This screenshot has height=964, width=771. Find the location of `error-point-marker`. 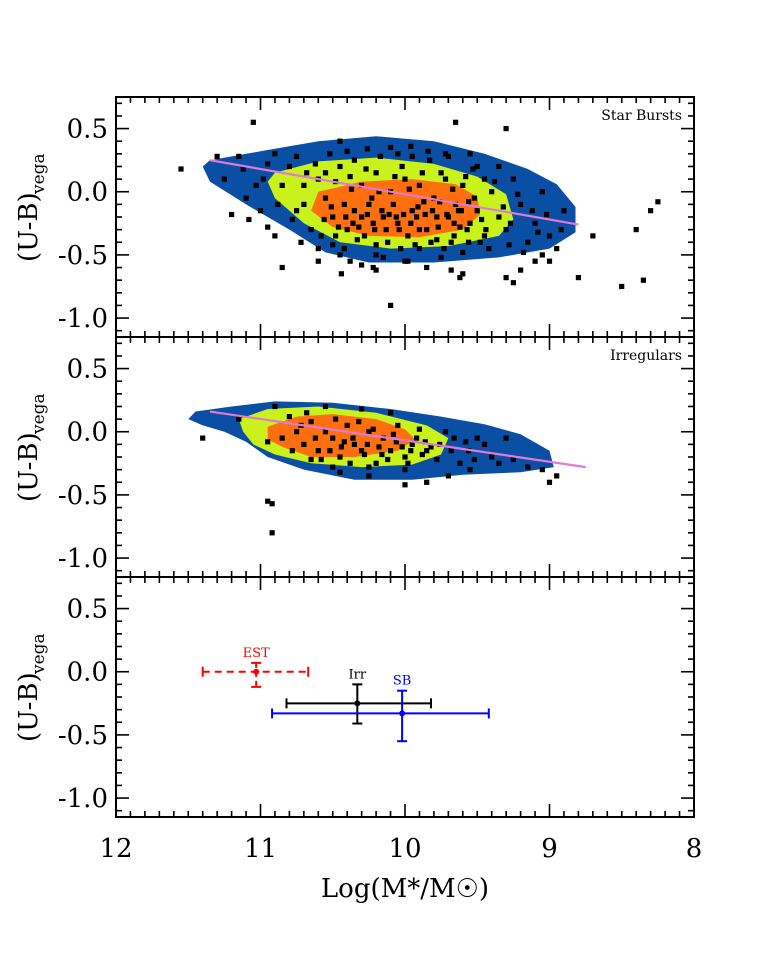

error-point-marker is located at coordinates (256, 671).